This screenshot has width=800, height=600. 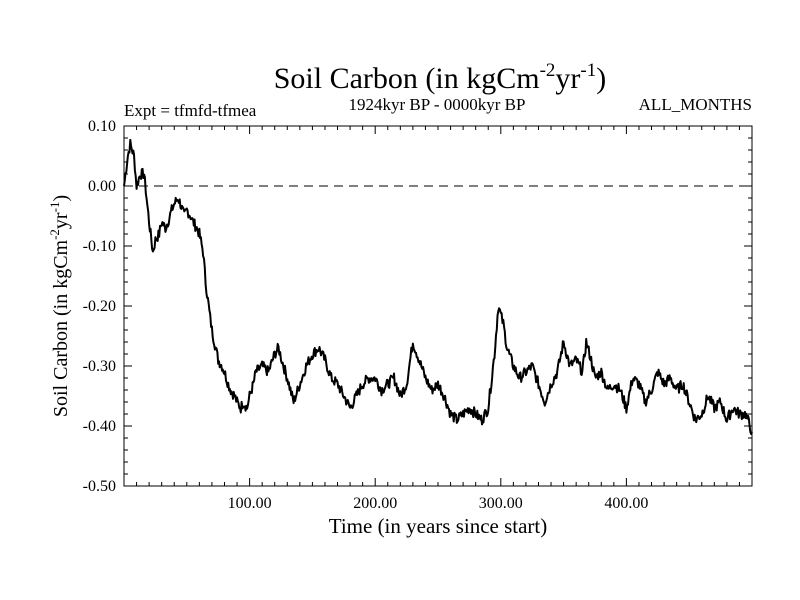 I want to click on y-tick-label: -0.10, so click(x=99, y=246).